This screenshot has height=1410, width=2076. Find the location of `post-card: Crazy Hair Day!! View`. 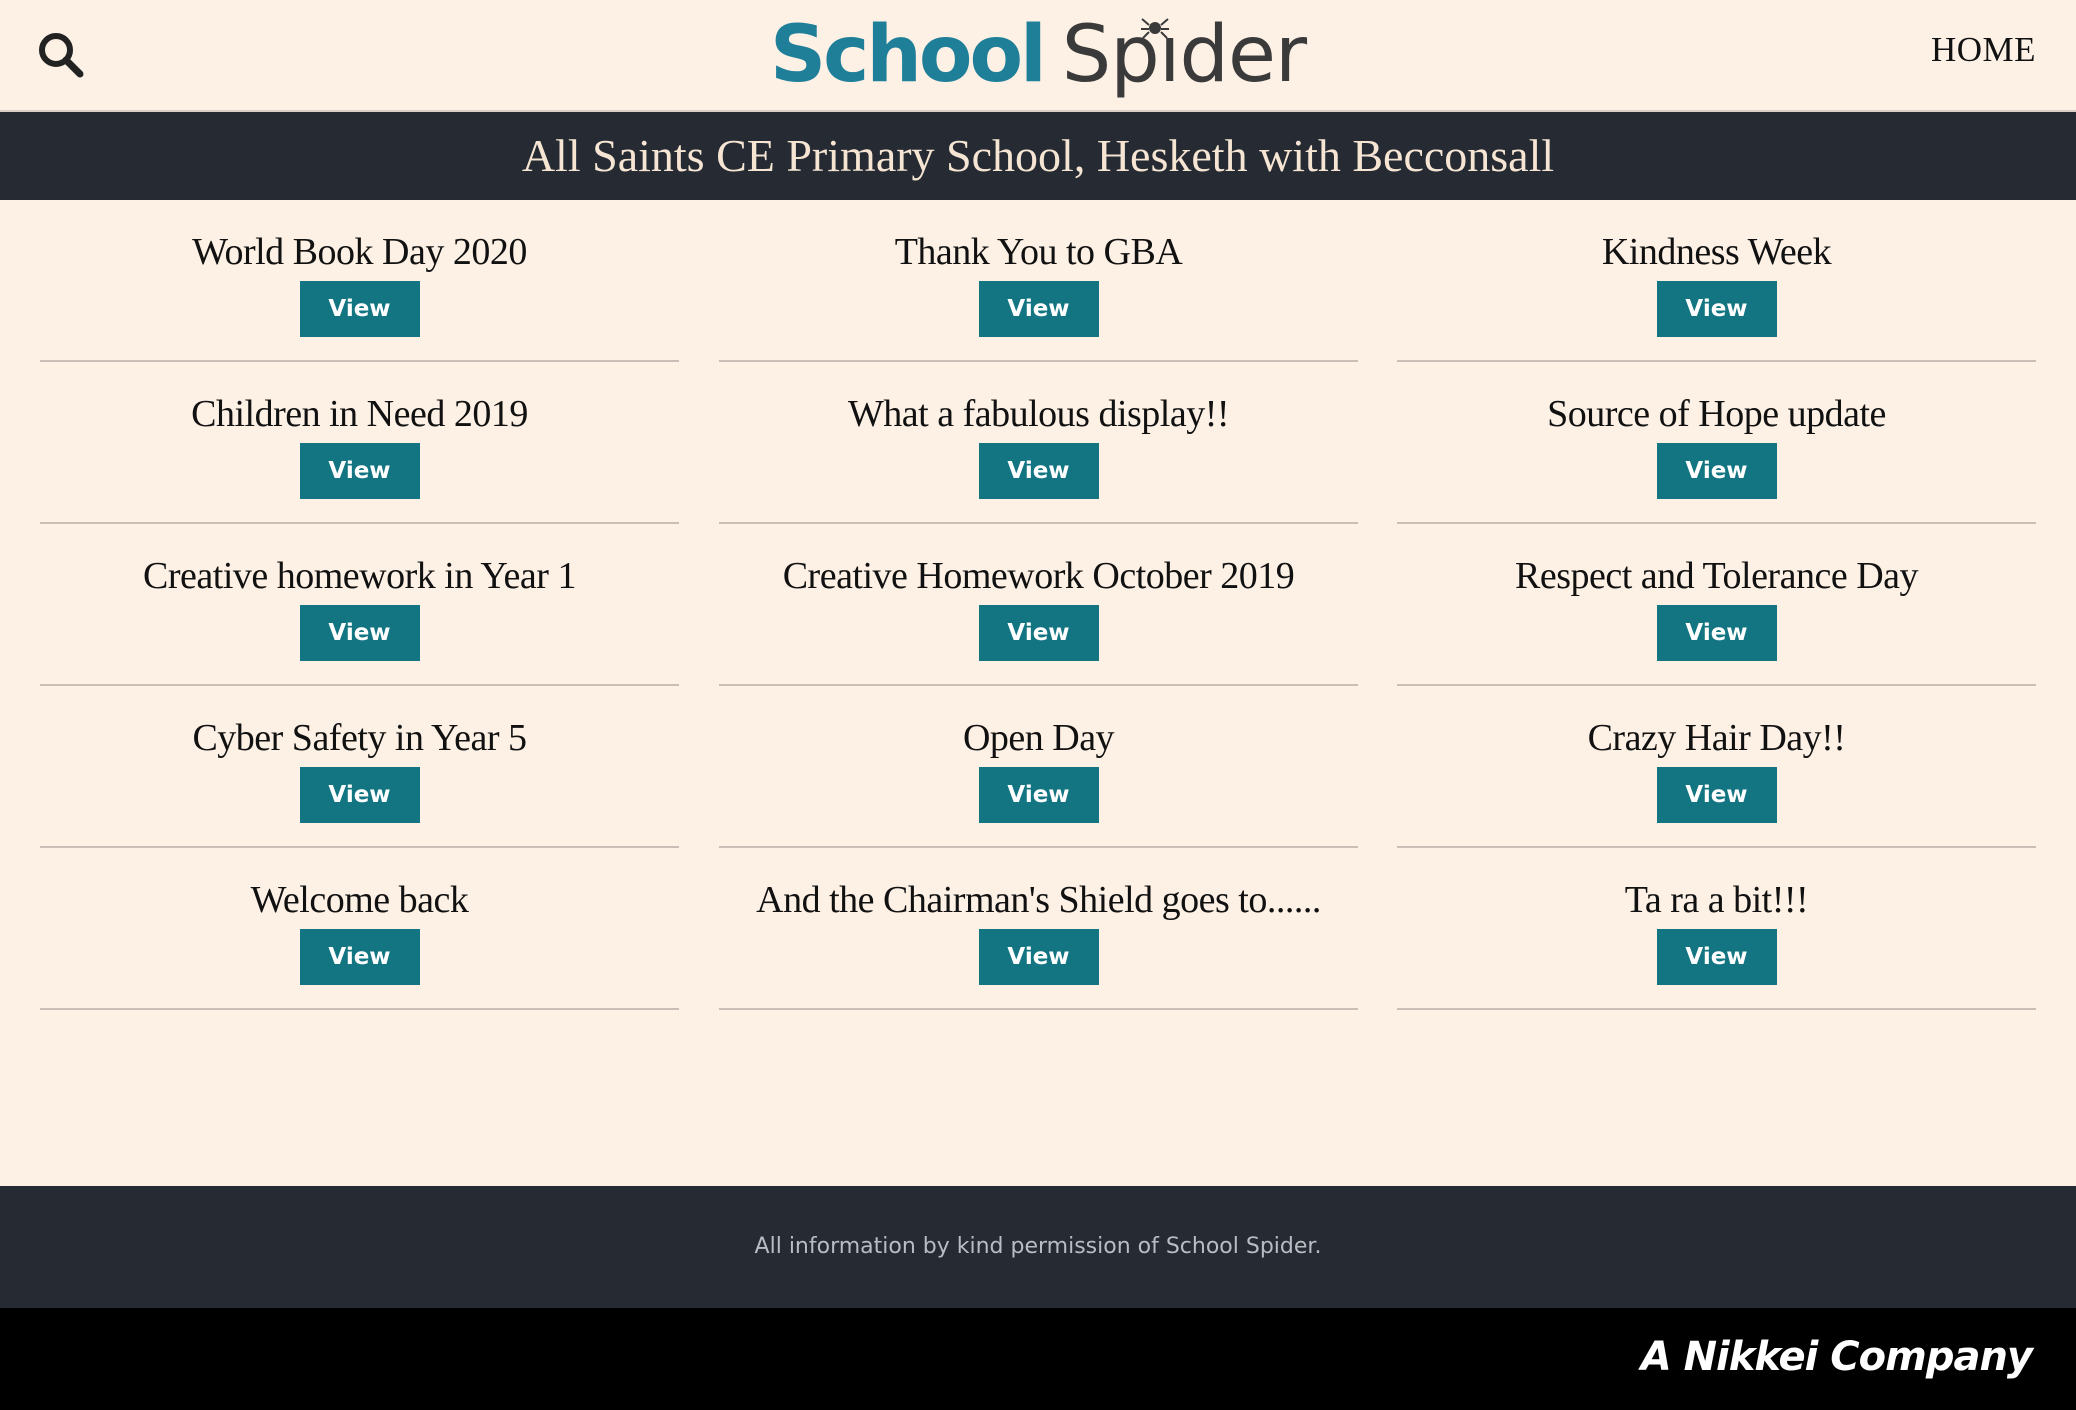

post-card: Crazy Hair Day!! View is located at coordinates (1716, 767).